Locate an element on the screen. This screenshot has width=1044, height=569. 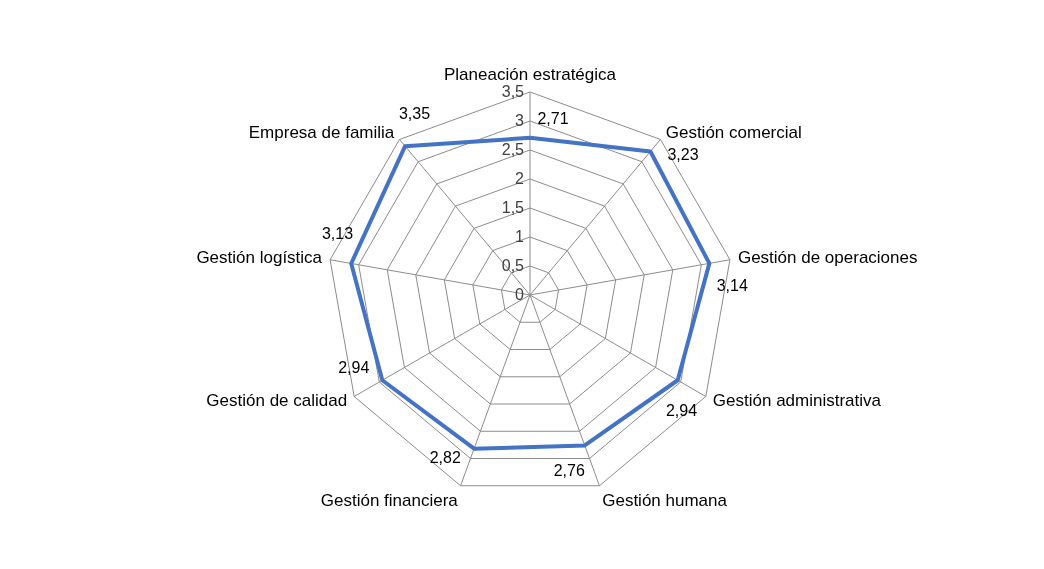
data-label: 3,14 is located at coordinates (732, 285).